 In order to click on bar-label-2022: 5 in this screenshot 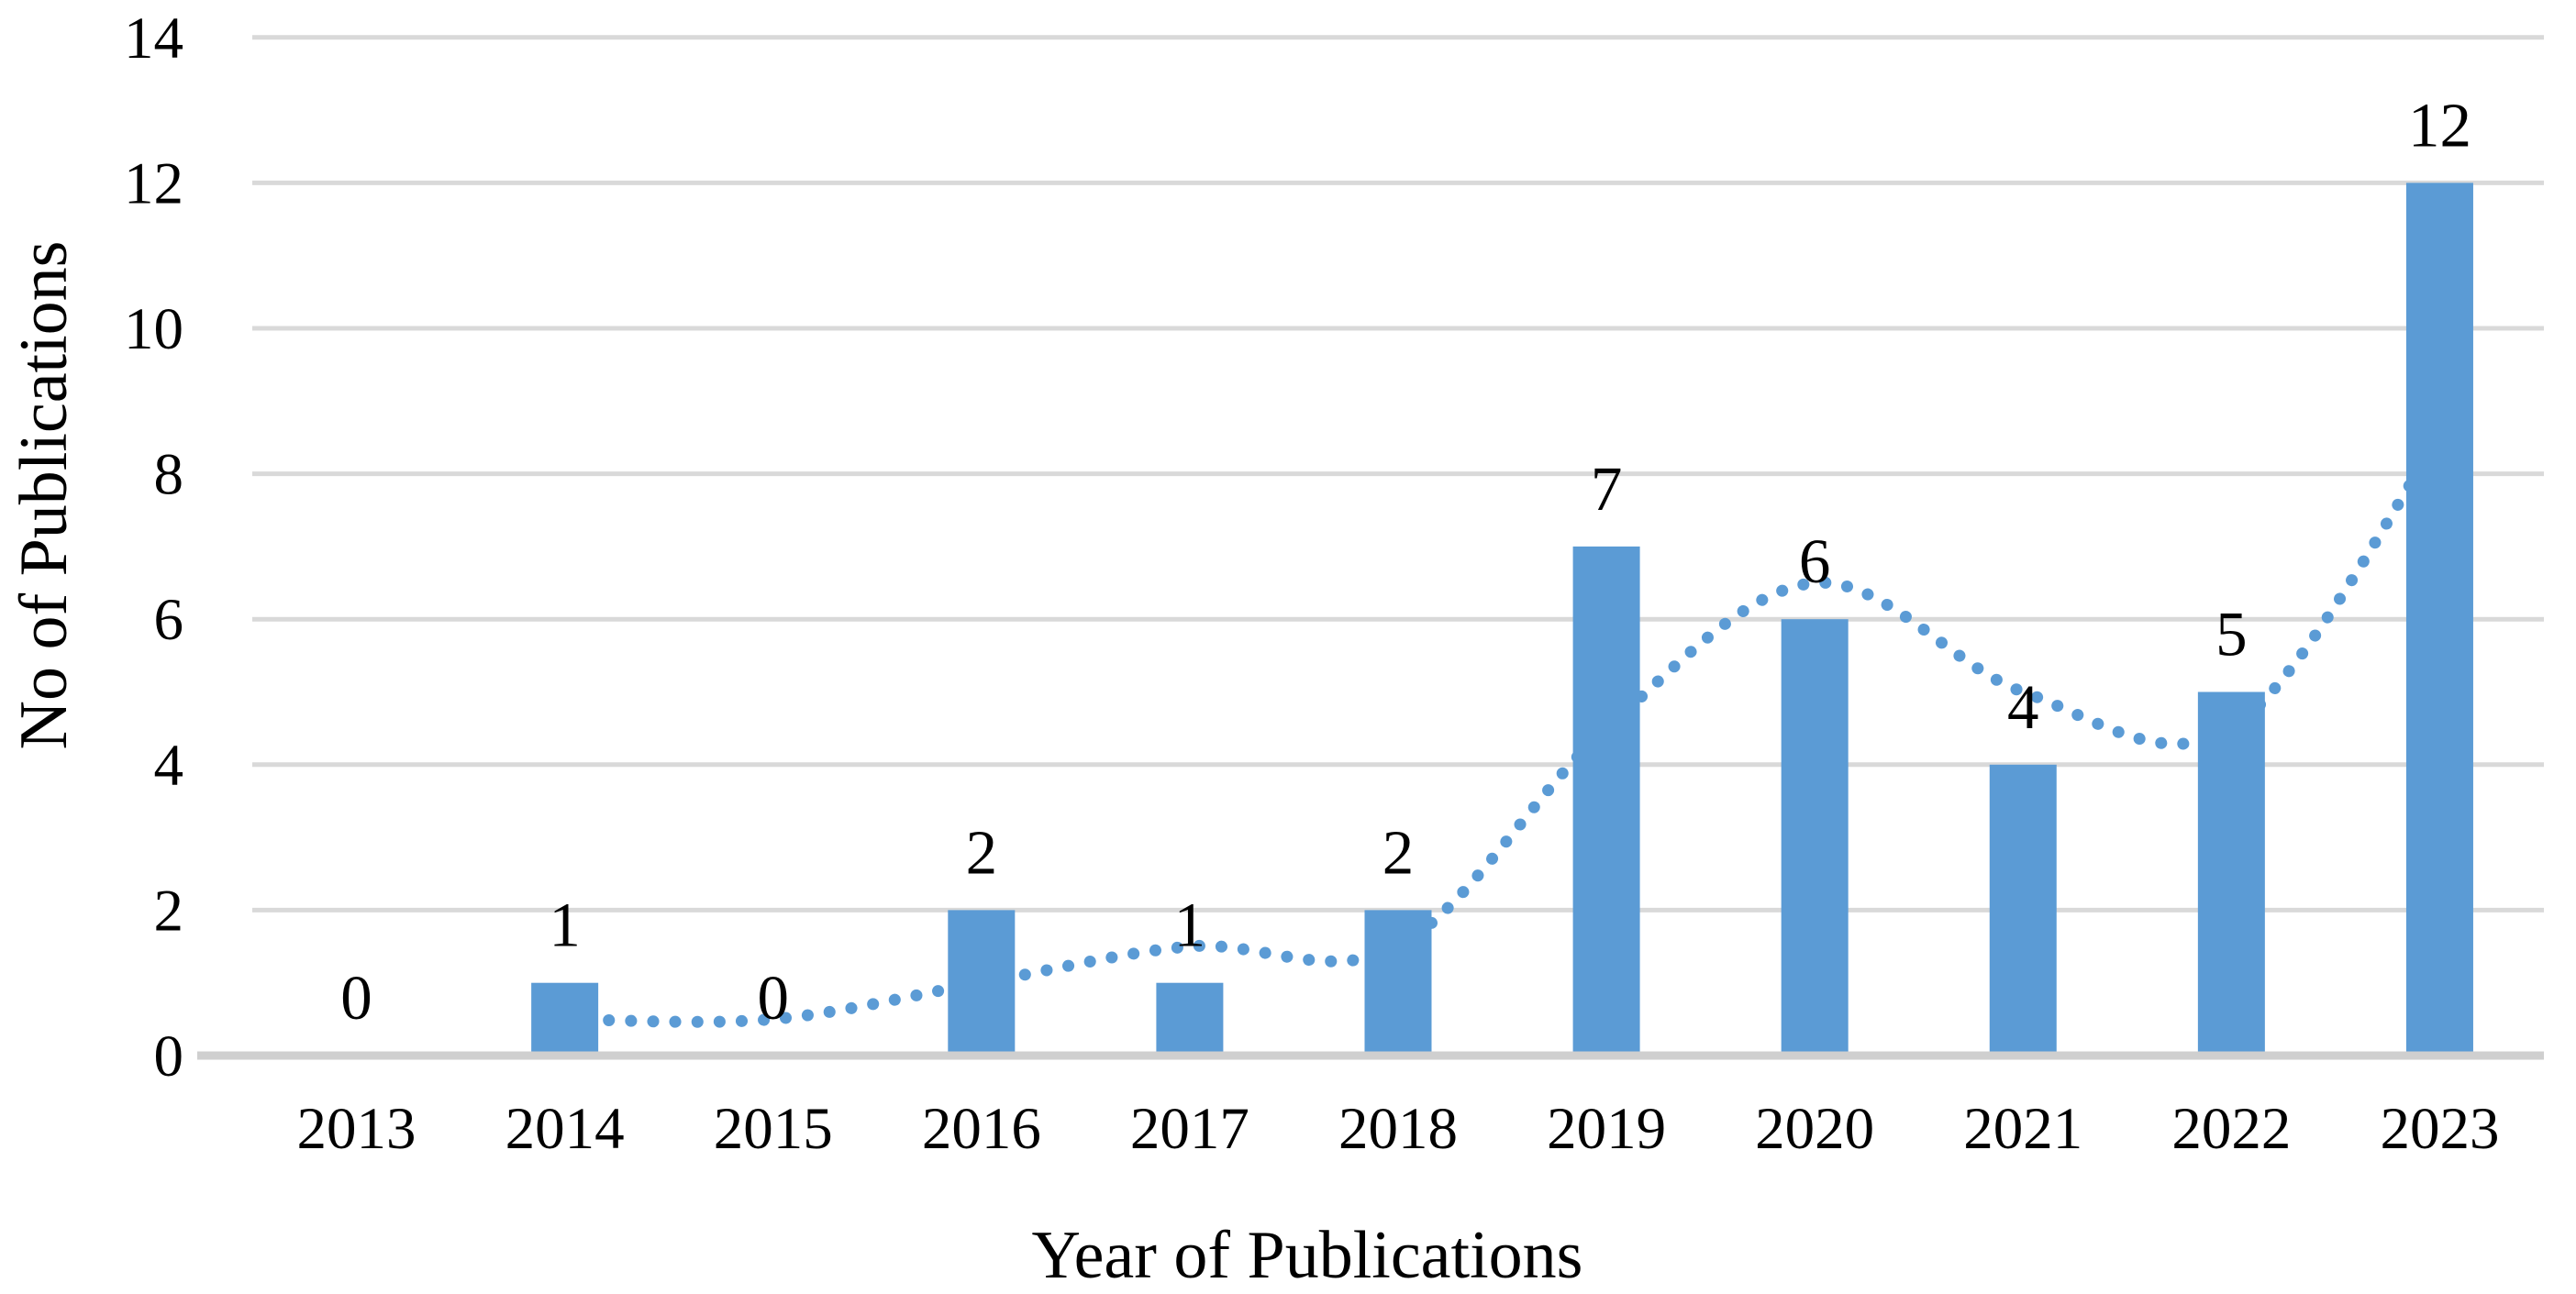, I will do `click(2231, 634)`.